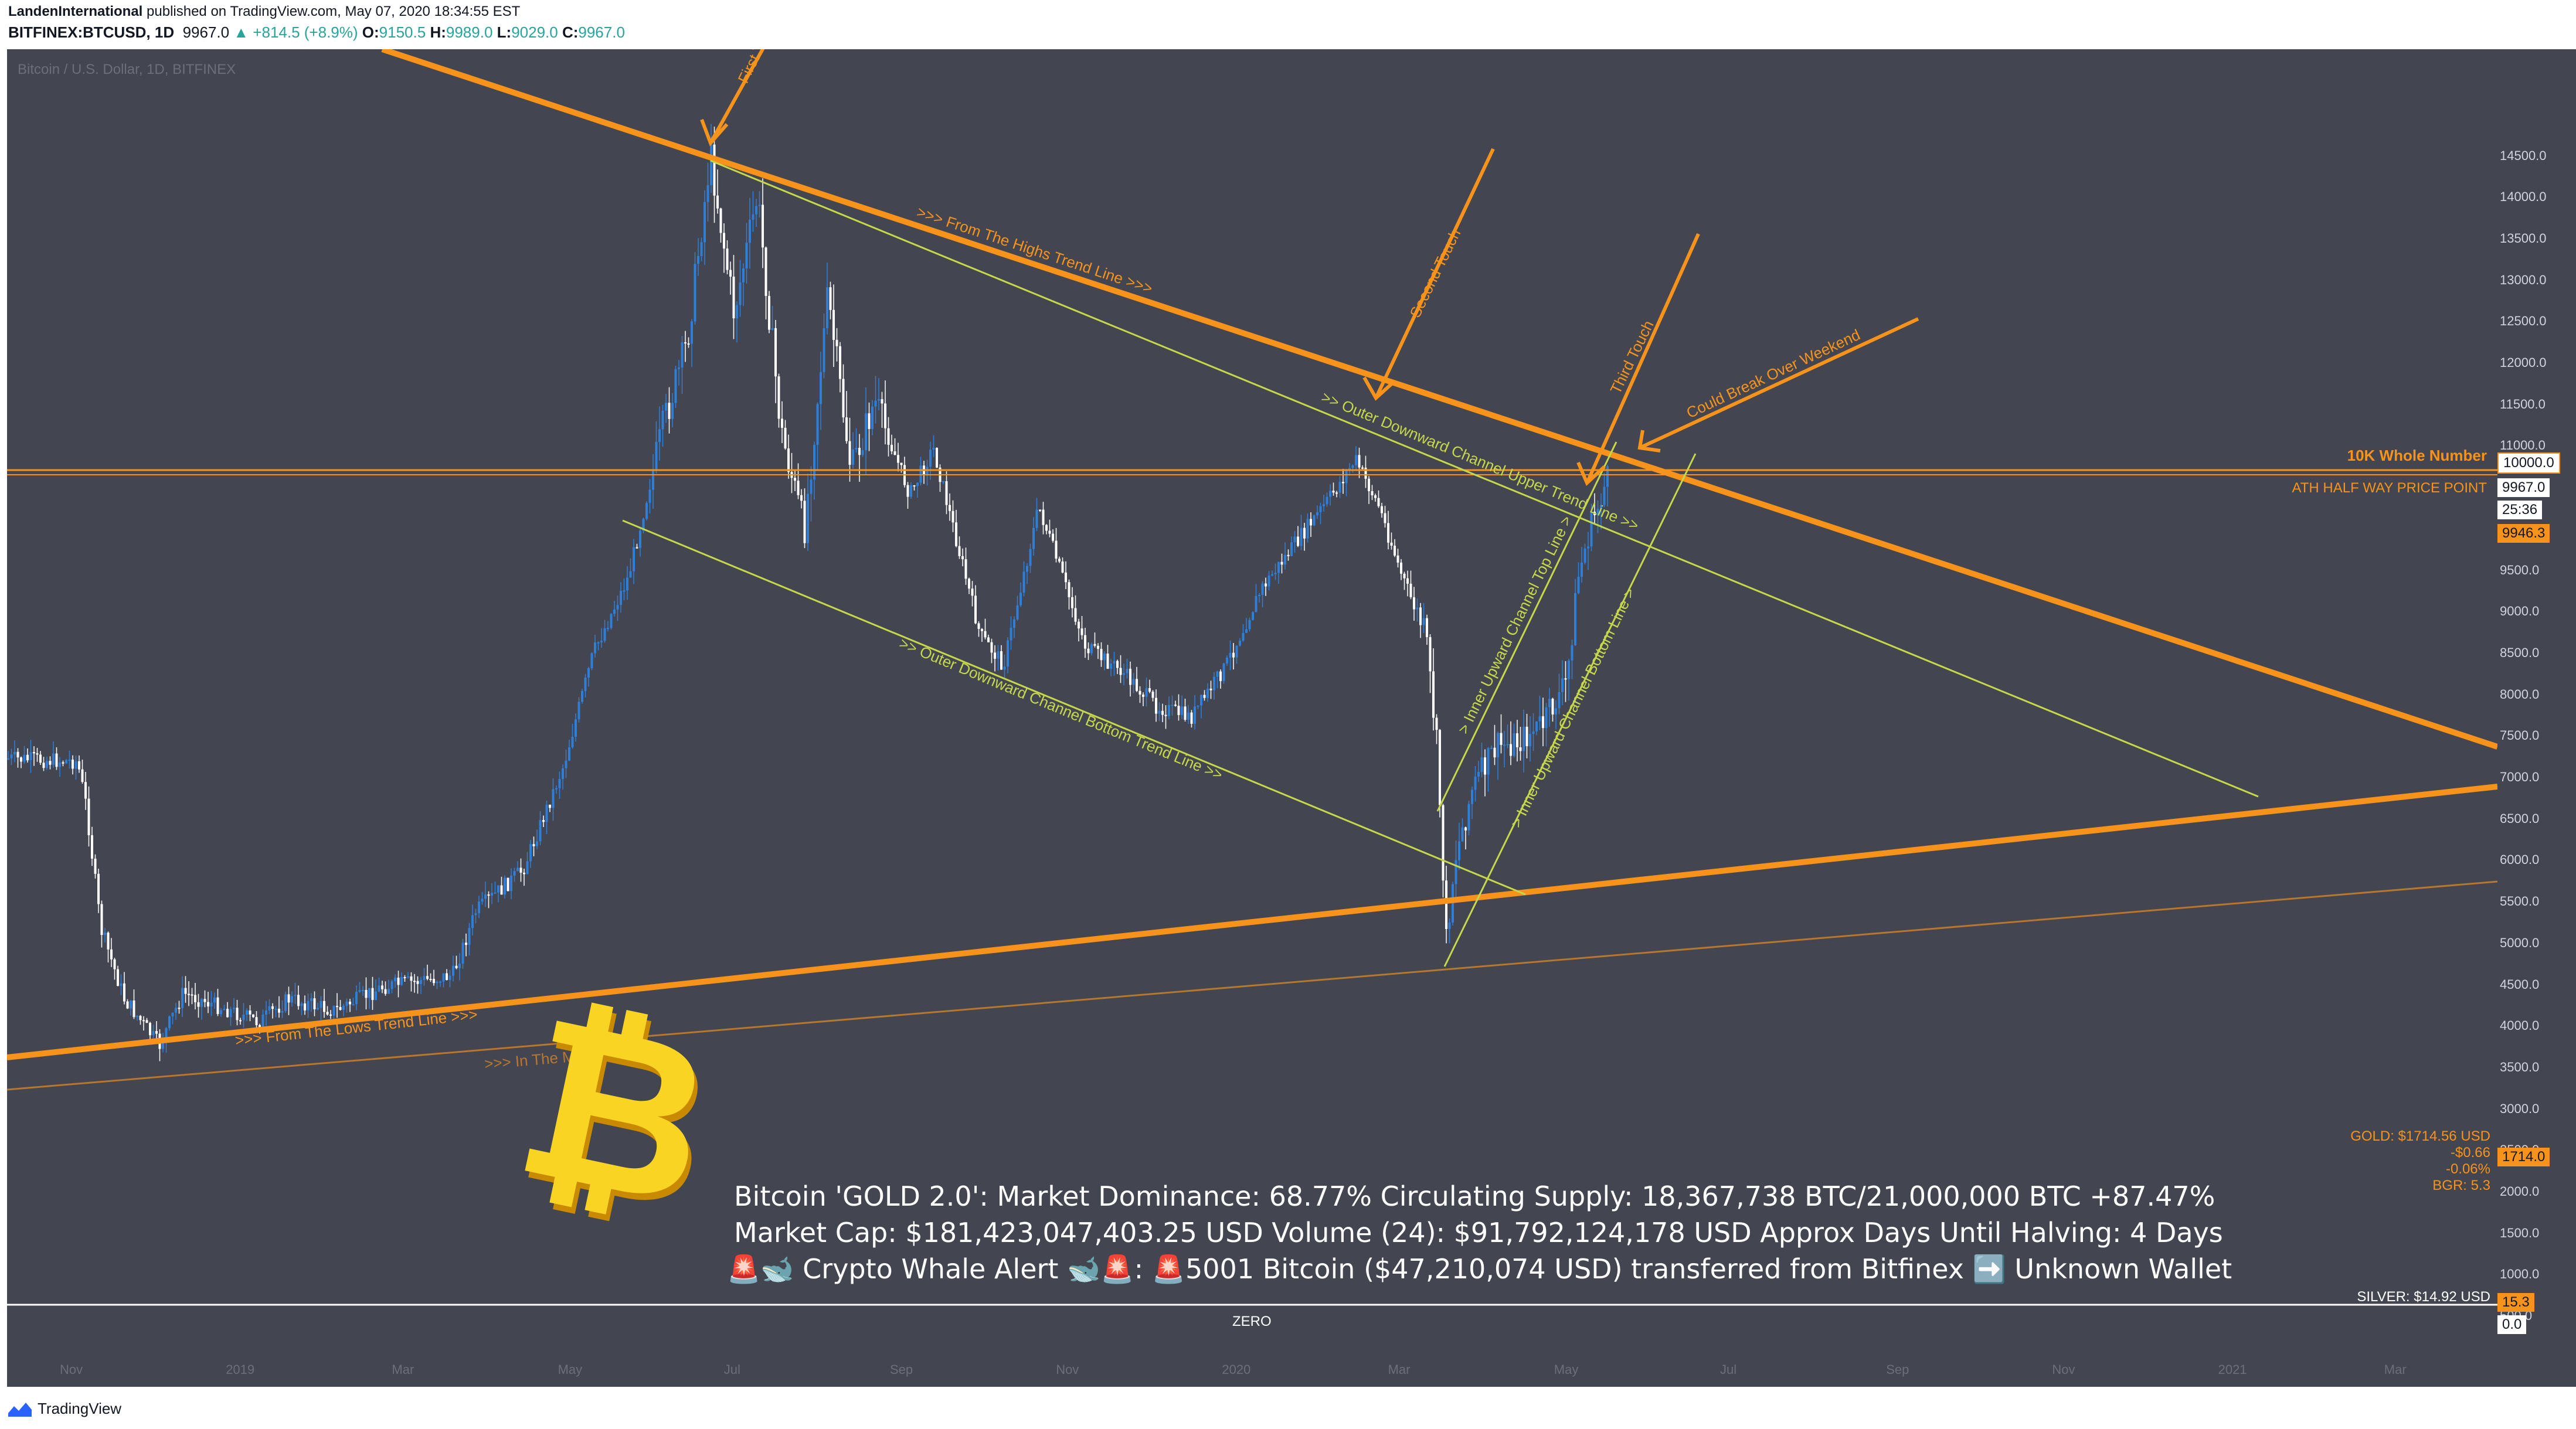 The width and height of the screenshot is (2576, 1429). Describe the element at coordinates (759, 67) in the screenshot. I see `first-touch-label: First Touch` at that location.